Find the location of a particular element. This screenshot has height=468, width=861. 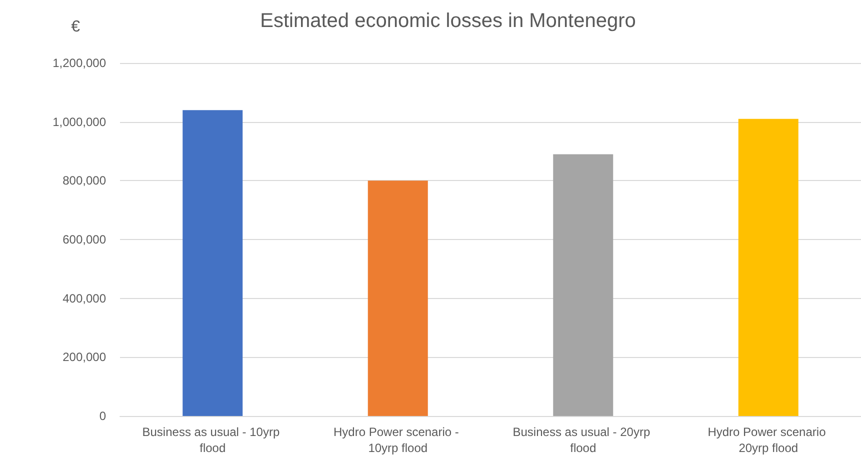

y-axis-title: € is located at coordinates (75, 27).